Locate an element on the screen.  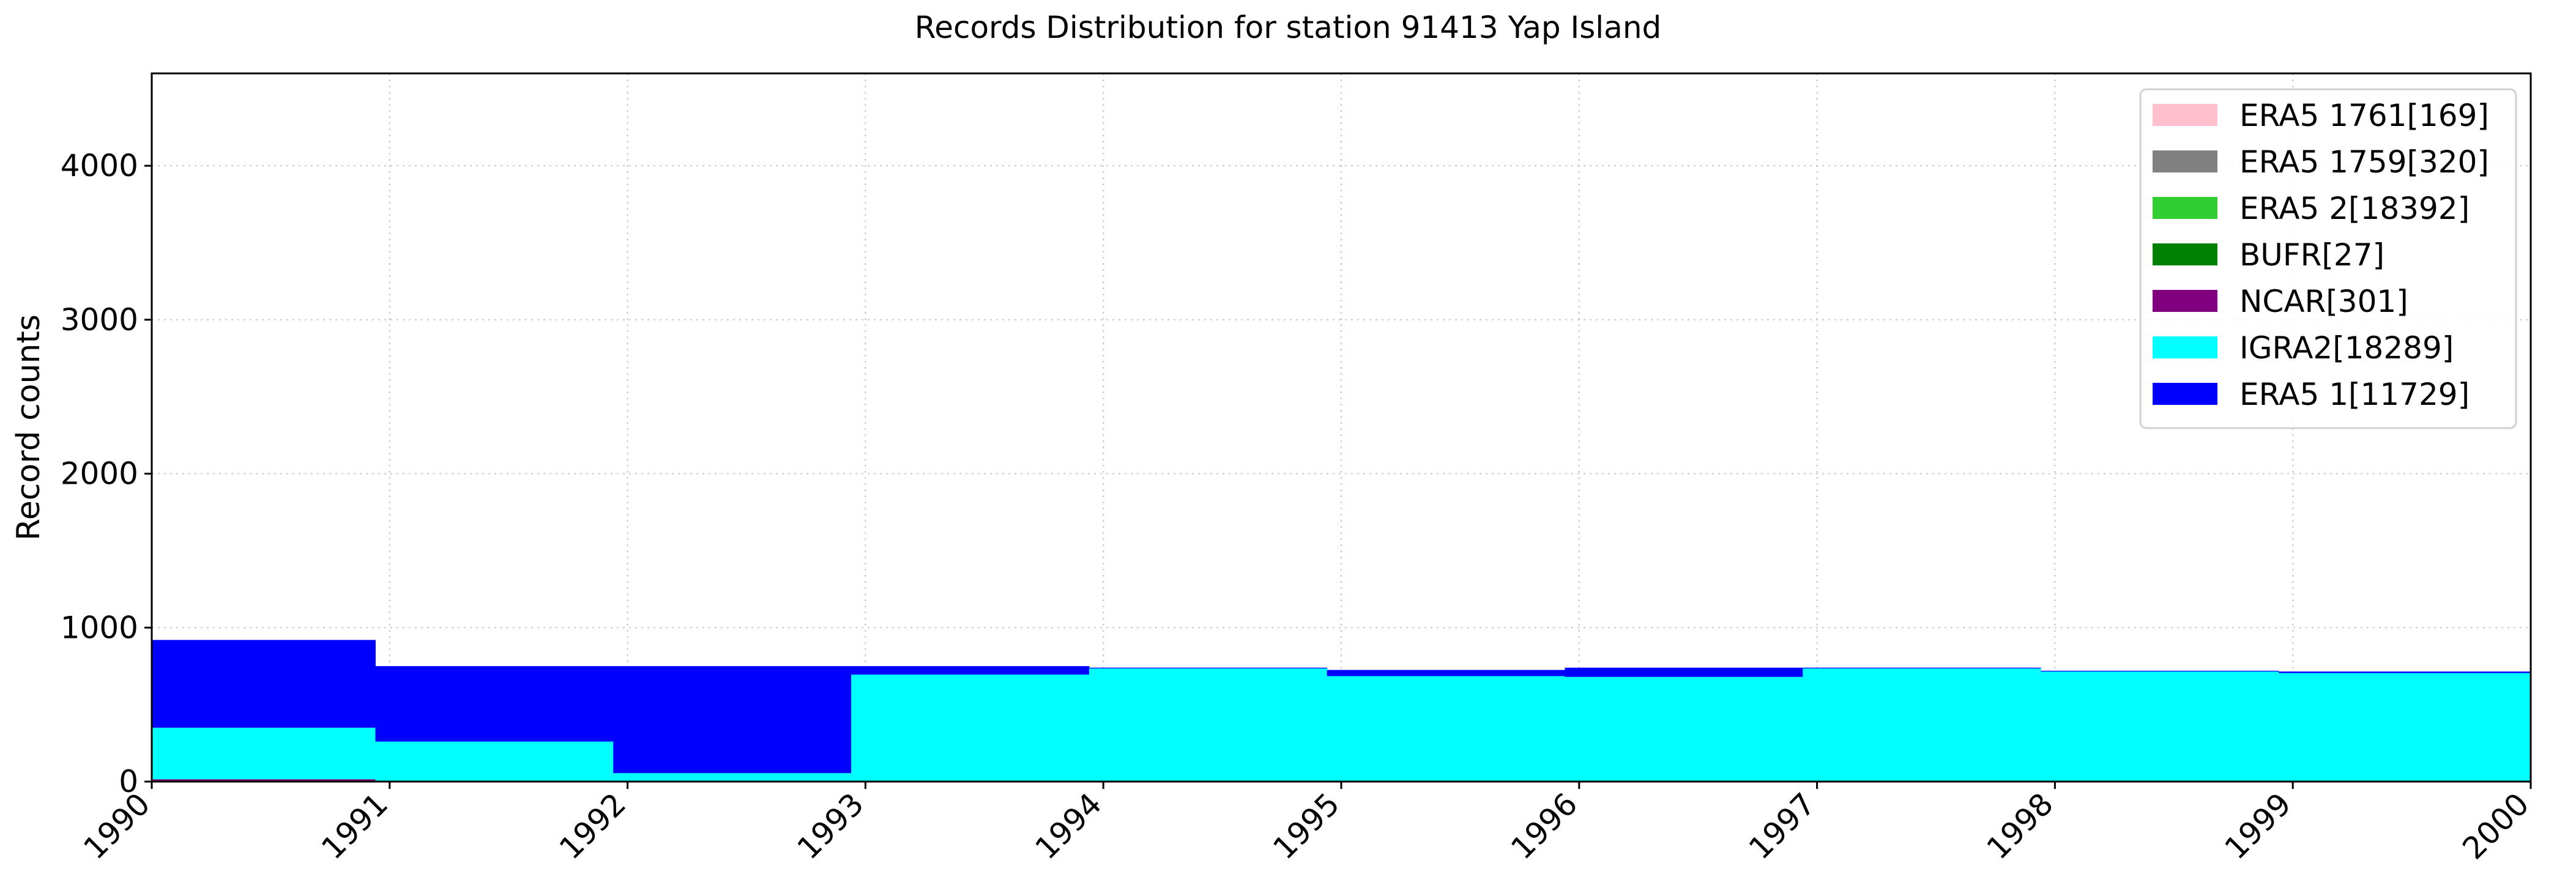
stacked-area-plot is located at coordinates (1342, 711).